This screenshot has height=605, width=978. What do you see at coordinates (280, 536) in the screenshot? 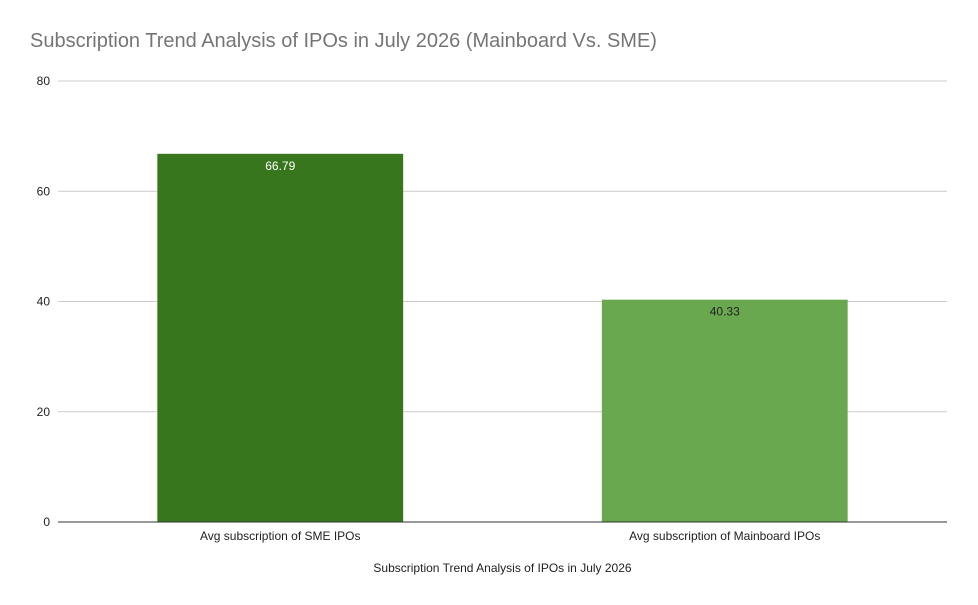
I see `x-category-label-0: Avg subscription of SME IPOs` at bounding box center [280, 536].